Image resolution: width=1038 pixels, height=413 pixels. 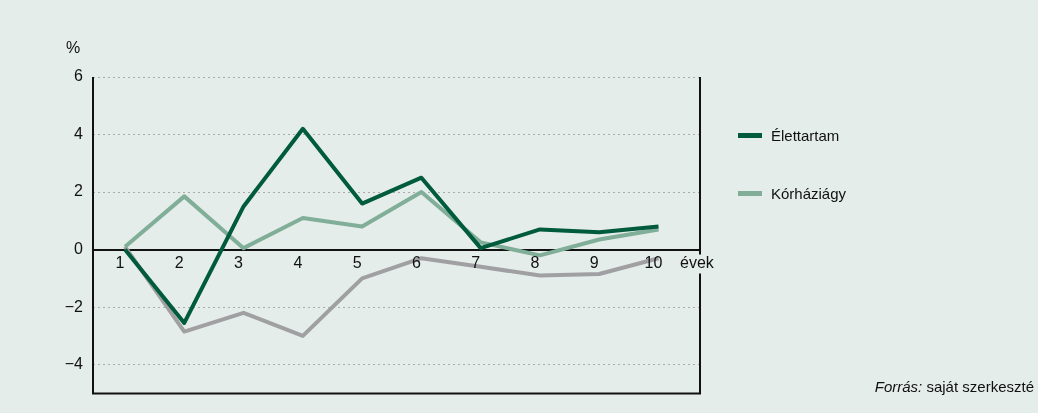 What do you see at coordinates (79, 191) in the screenshot?
I see `y-tick-label: 2` at bounding box center [79, 191].